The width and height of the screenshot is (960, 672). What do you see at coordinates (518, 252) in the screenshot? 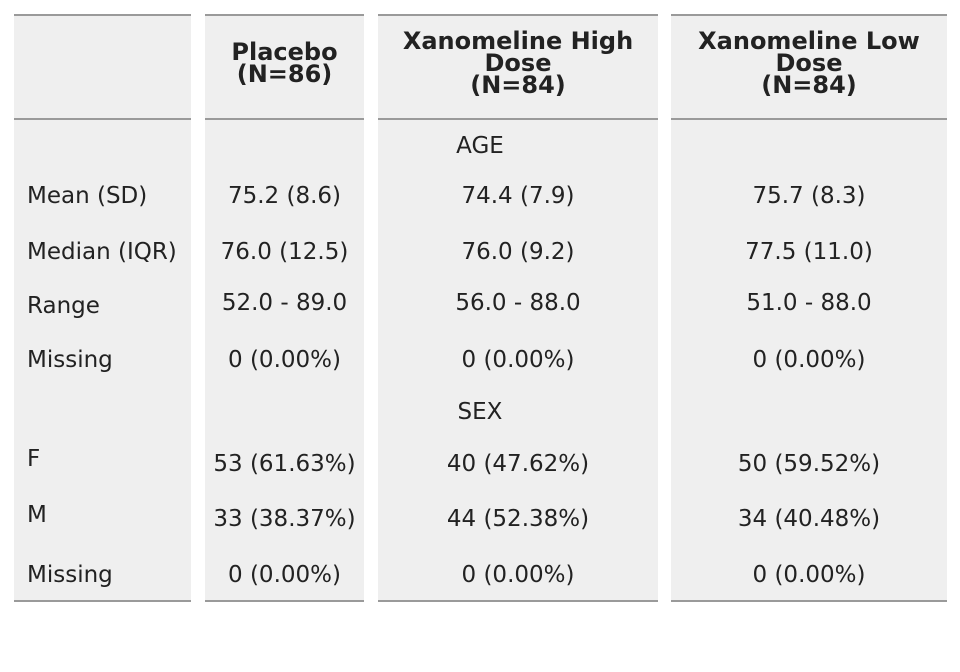
I see `table-cell: 76.0 (9.2)` at bounding box center [518, 252].